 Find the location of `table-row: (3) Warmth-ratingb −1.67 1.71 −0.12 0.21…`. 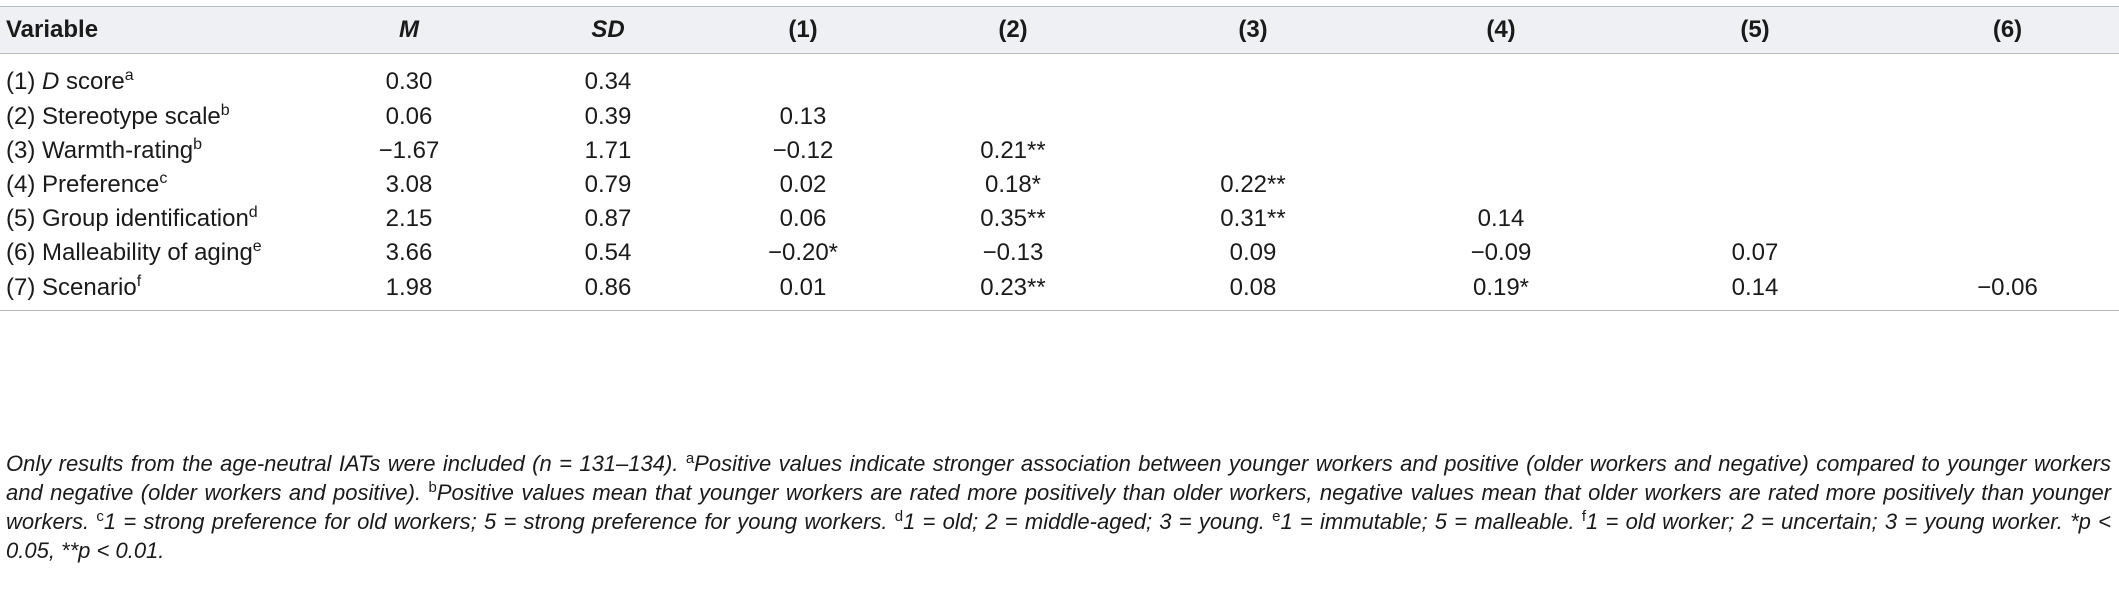

table-row: (3) Warmth-ratingb −1.67 1.71 −0.12 0.21… is located at coordinates (1059, 151).